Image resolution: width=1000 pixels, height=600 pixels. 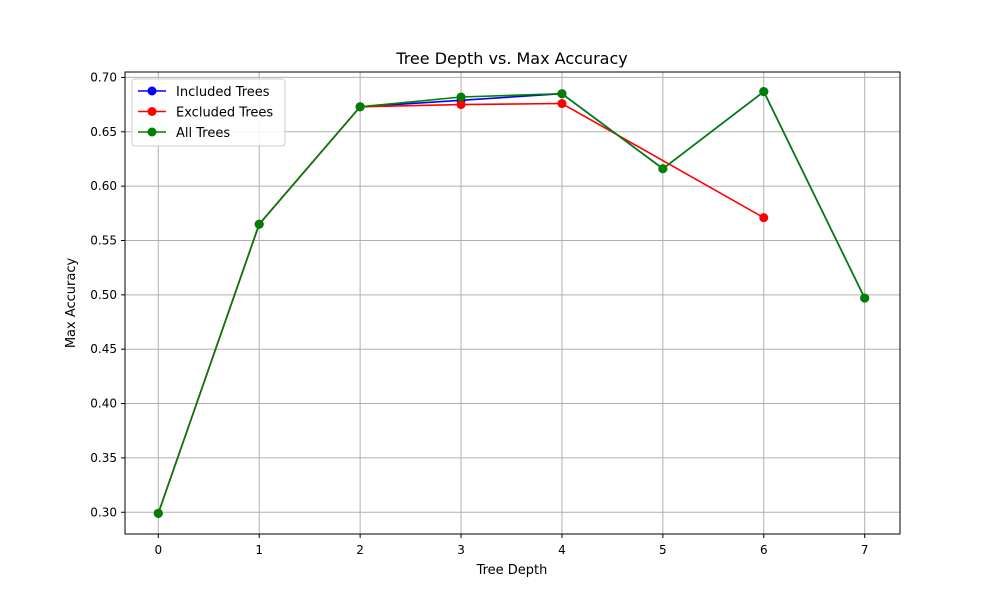 What do you see at coordinates (71, 303) in the screenshot?
I see `y-axis-label: Max Accuracy` at bounding box center [71, 303].